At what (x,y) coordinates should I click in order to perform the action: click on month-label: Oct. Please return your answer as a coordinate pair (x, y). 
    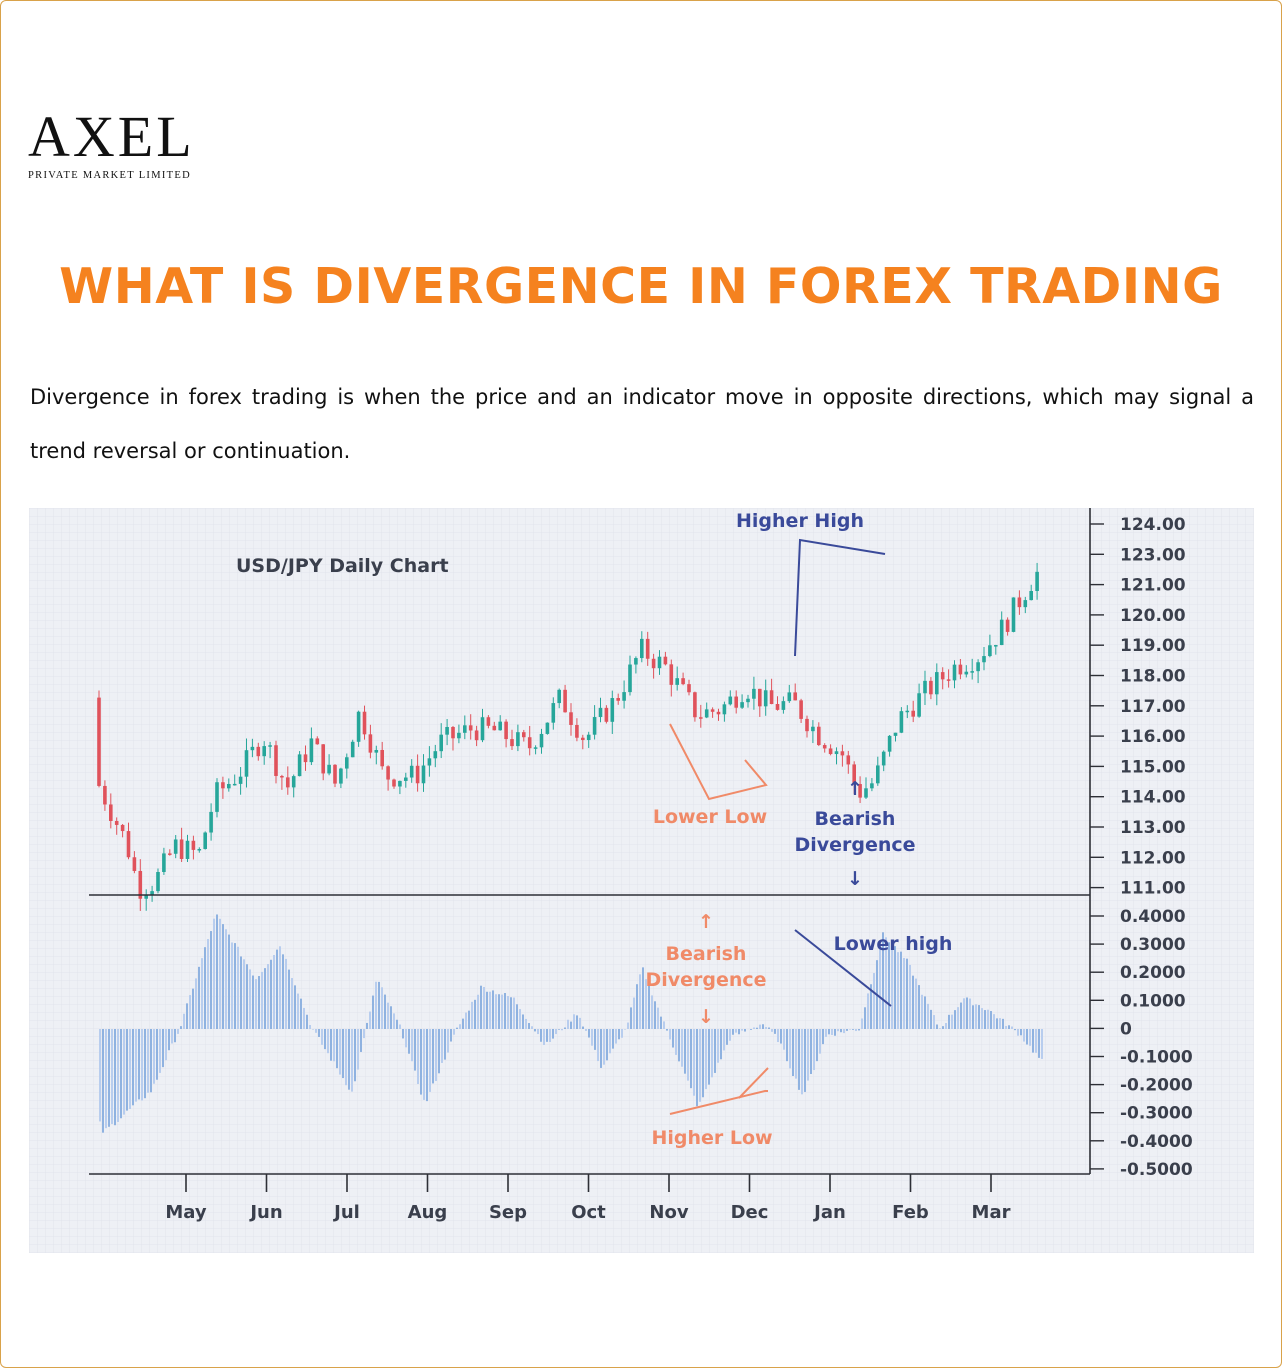
    Looking at the image, I should click on (588, 1212).